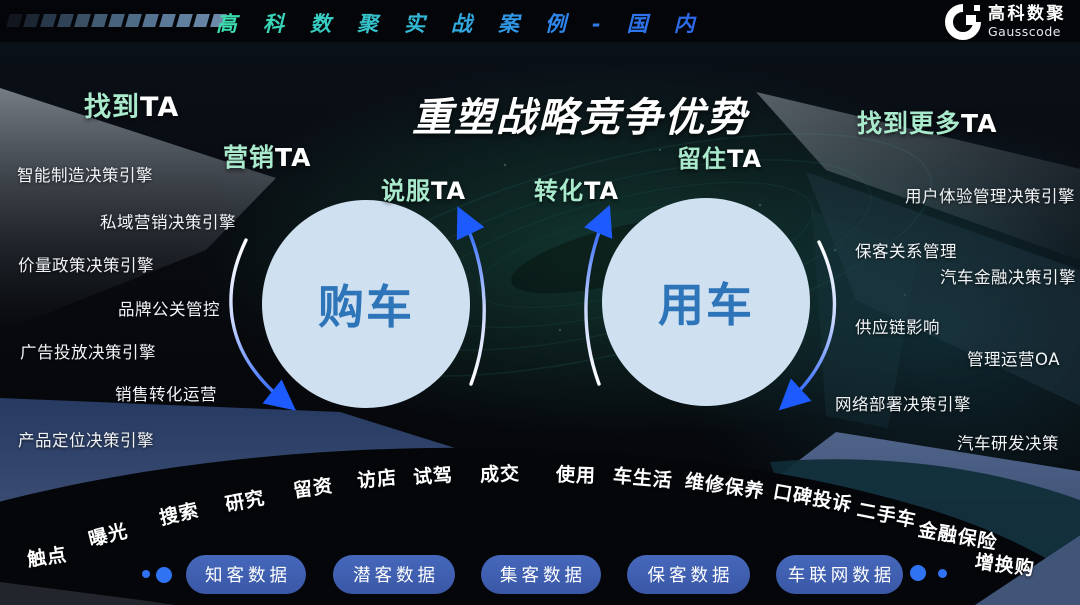  Describe the element at coordinates (963, 22) in the screenshot. I see `gausscode-logo-icon` at that location.